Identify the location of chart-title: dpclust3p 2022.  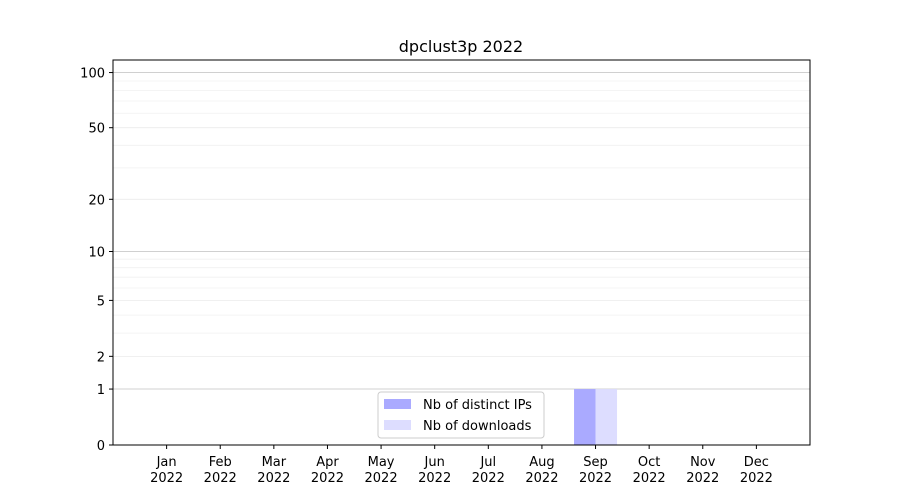
(461, 46).